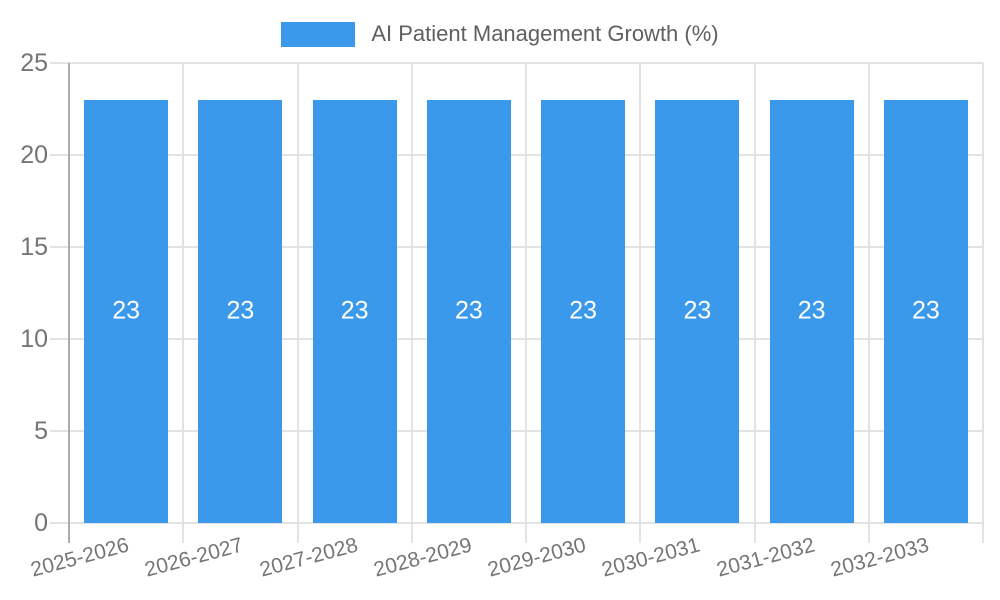 The image size is (1000, 600). I want to click on y-axis-label: 10, so click(34, 339).